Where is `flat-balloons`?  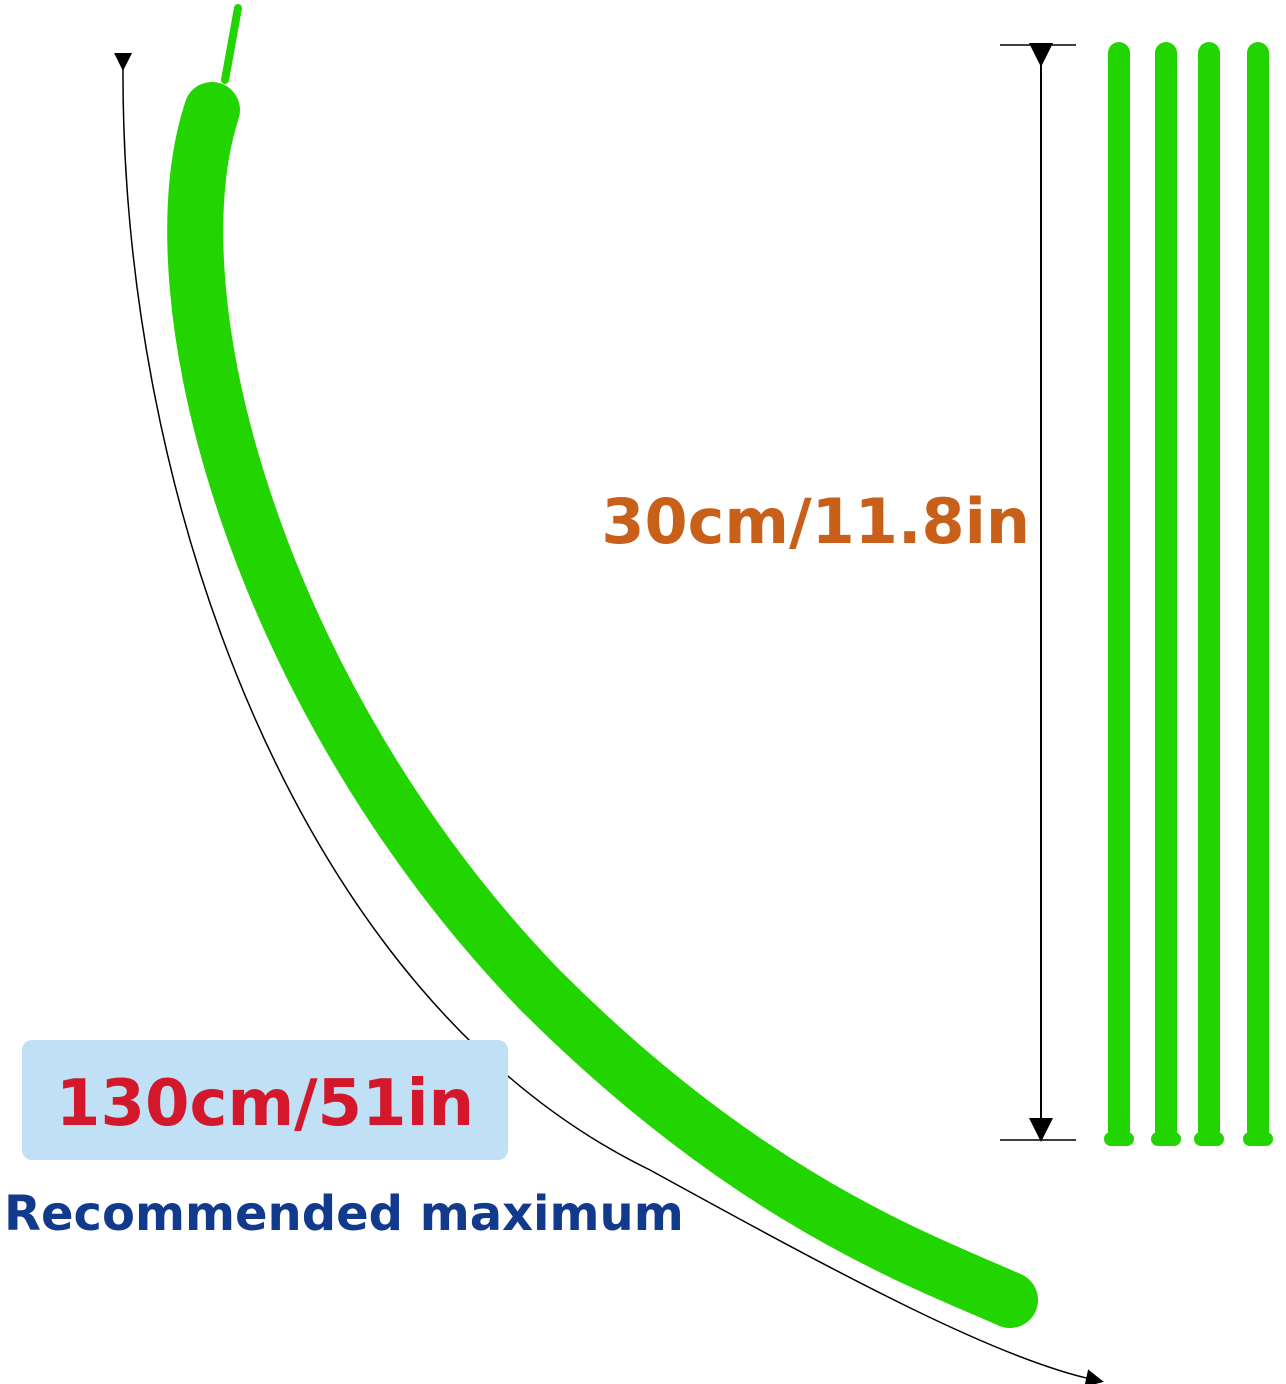
flat-balloons is located at coordinates (1188, 594).